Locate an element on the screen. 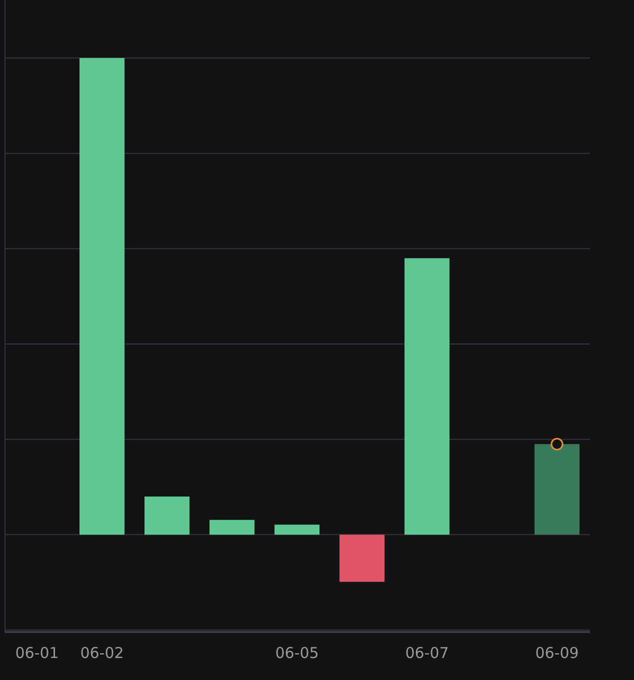 The height and width of the screenshot is (680, 634). x-tick-label: 06-05 is located at coordinates (297, 653).